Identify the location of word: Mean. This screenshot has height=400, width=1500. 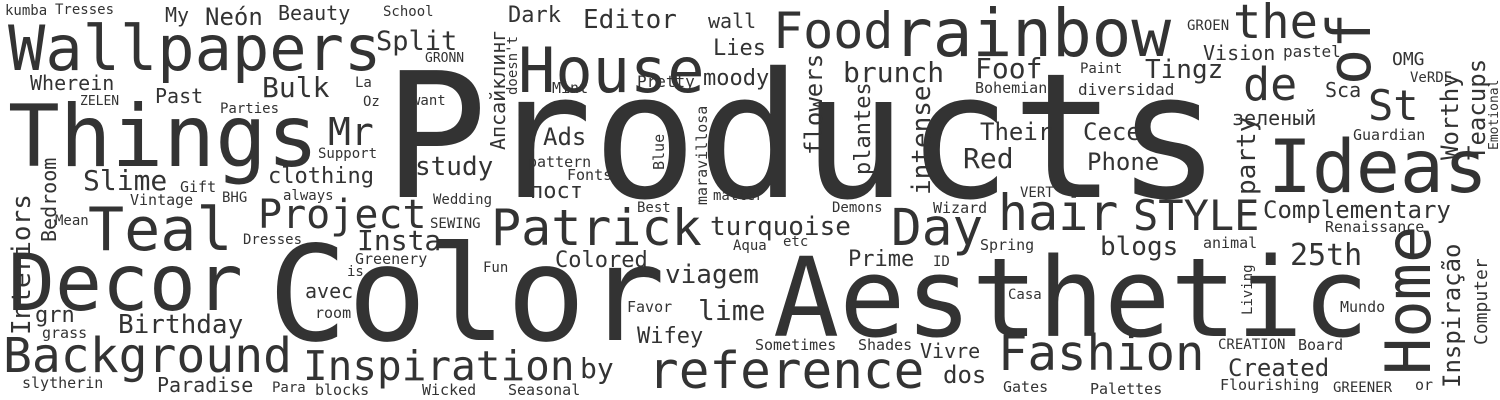
(72, 221).